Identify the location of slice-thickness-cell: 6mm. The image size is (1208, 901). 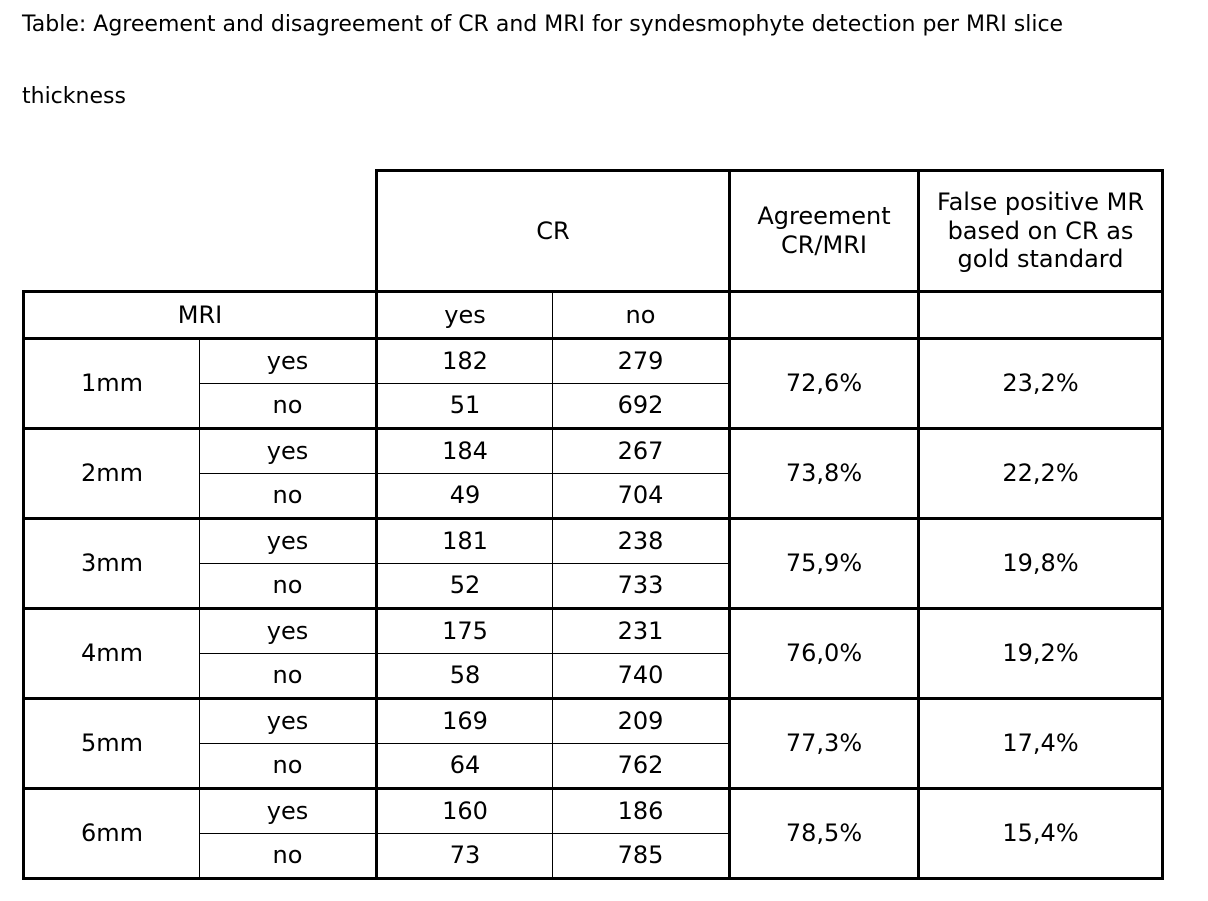
(111, 833).